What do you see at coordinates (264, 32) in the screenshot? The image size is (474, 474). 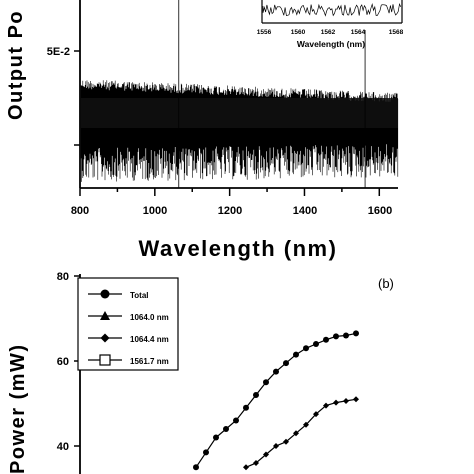 I see `inset-x-tick-label: 1556` at bounding box center [264, 32].